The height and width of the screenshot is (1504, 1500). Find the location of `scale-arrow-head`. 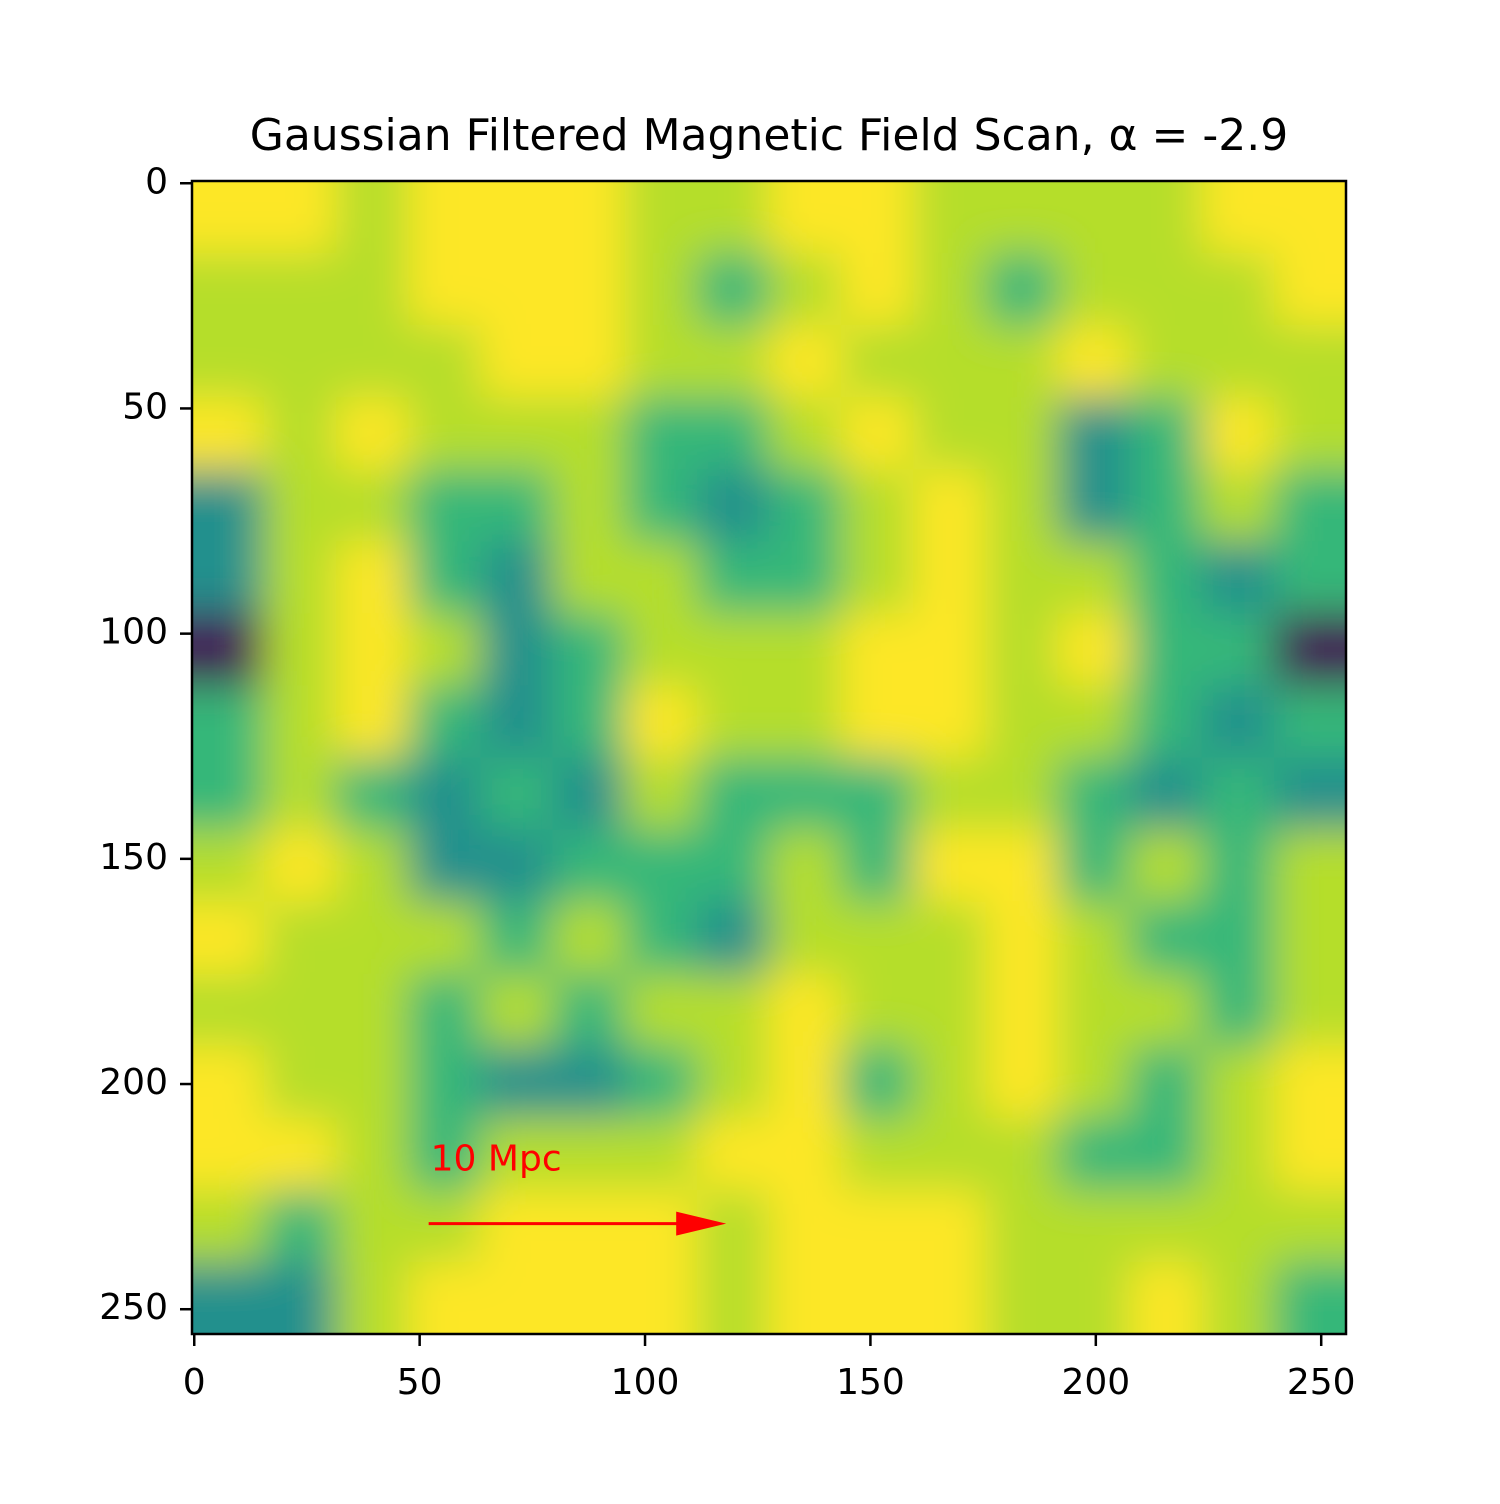

scale-arrow-head is located at coordinates (701, 1223).